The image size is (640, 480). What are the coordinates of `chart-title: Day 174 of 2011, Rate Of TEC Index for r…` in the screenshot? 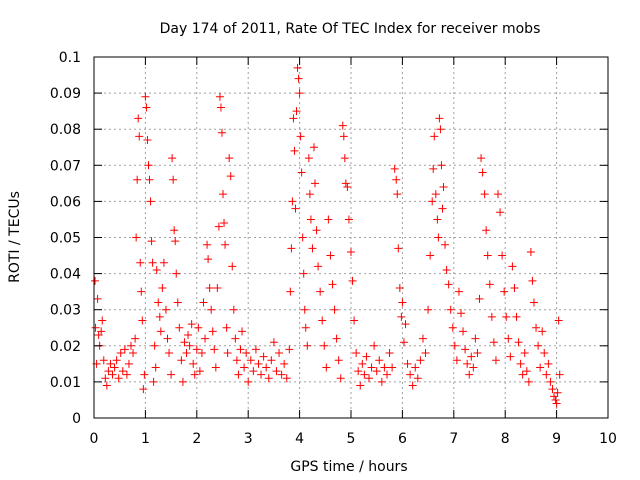 It's located at (350, 29).